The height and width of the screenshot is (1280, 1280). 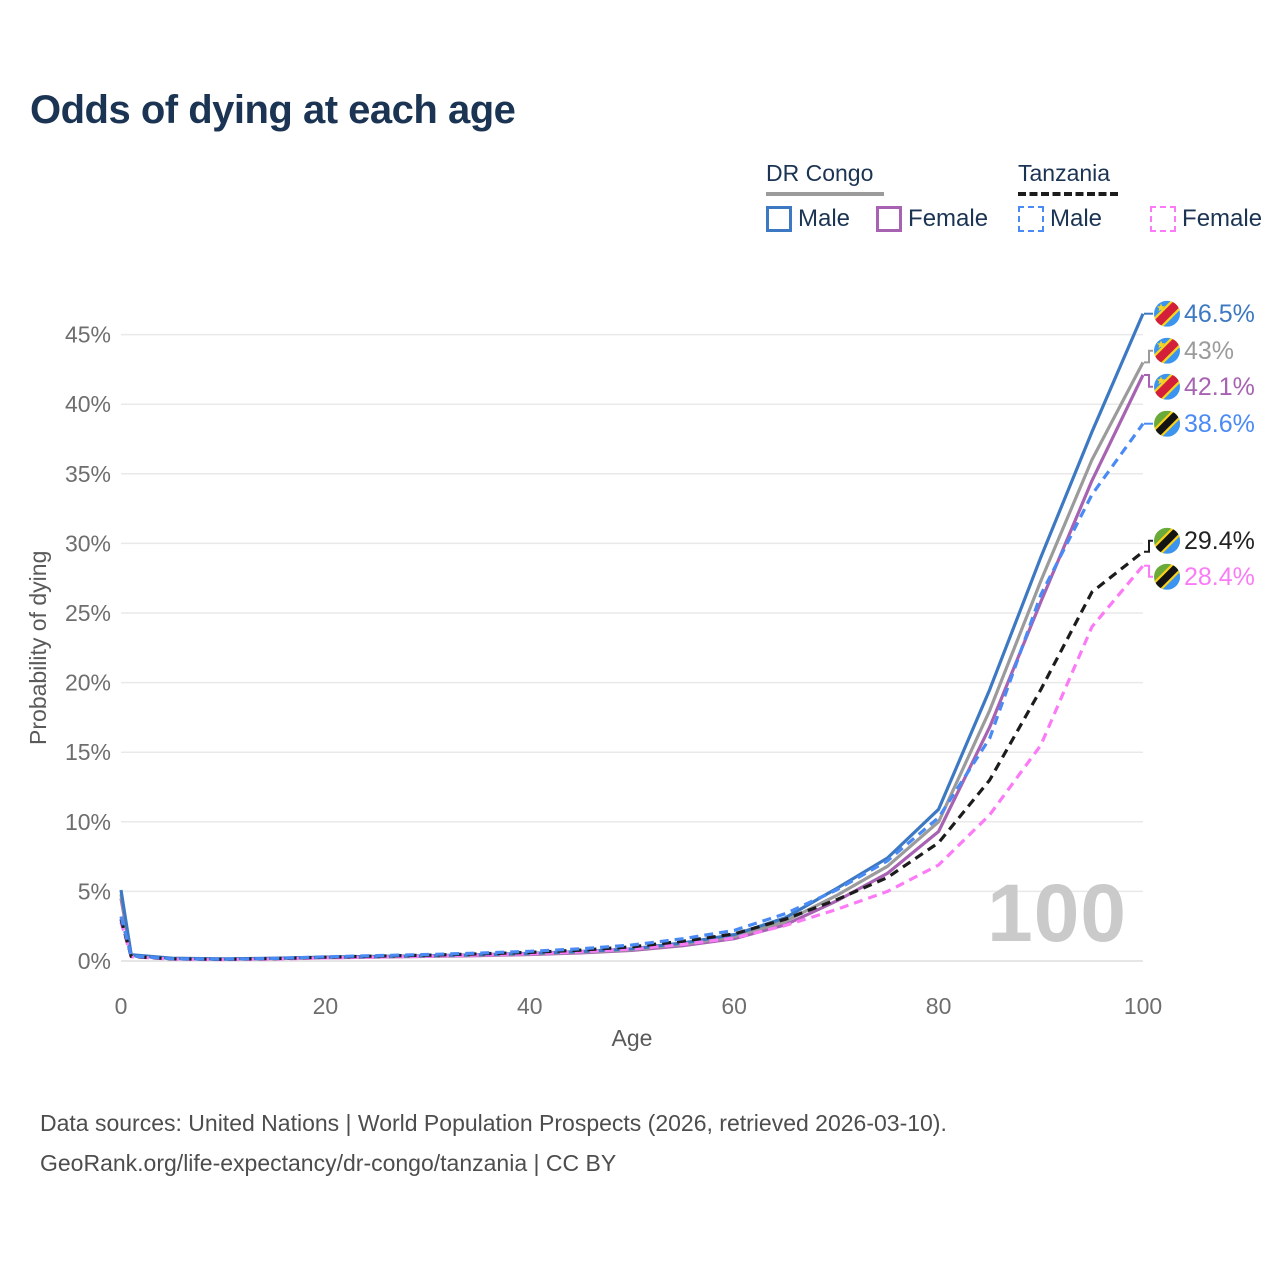 What do you see at coordinates (1219, 424) in the screenshot?
I see `end-value-label-tz-male: 38.6%` at bounding box center [1219, 424].